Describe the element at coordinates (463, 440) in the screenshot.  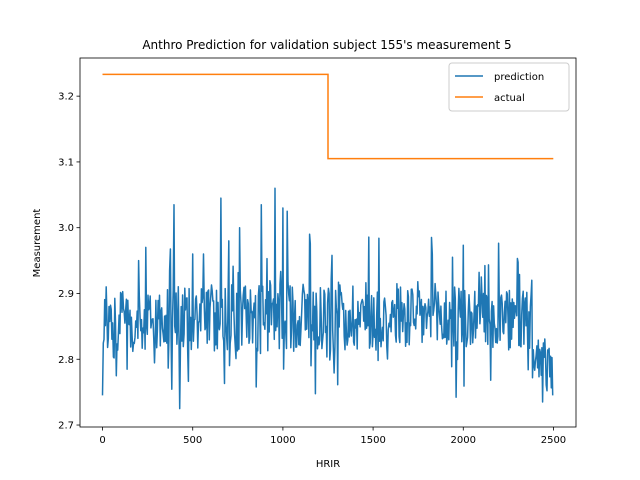
I see `x-tick-label: 2000` at that location.